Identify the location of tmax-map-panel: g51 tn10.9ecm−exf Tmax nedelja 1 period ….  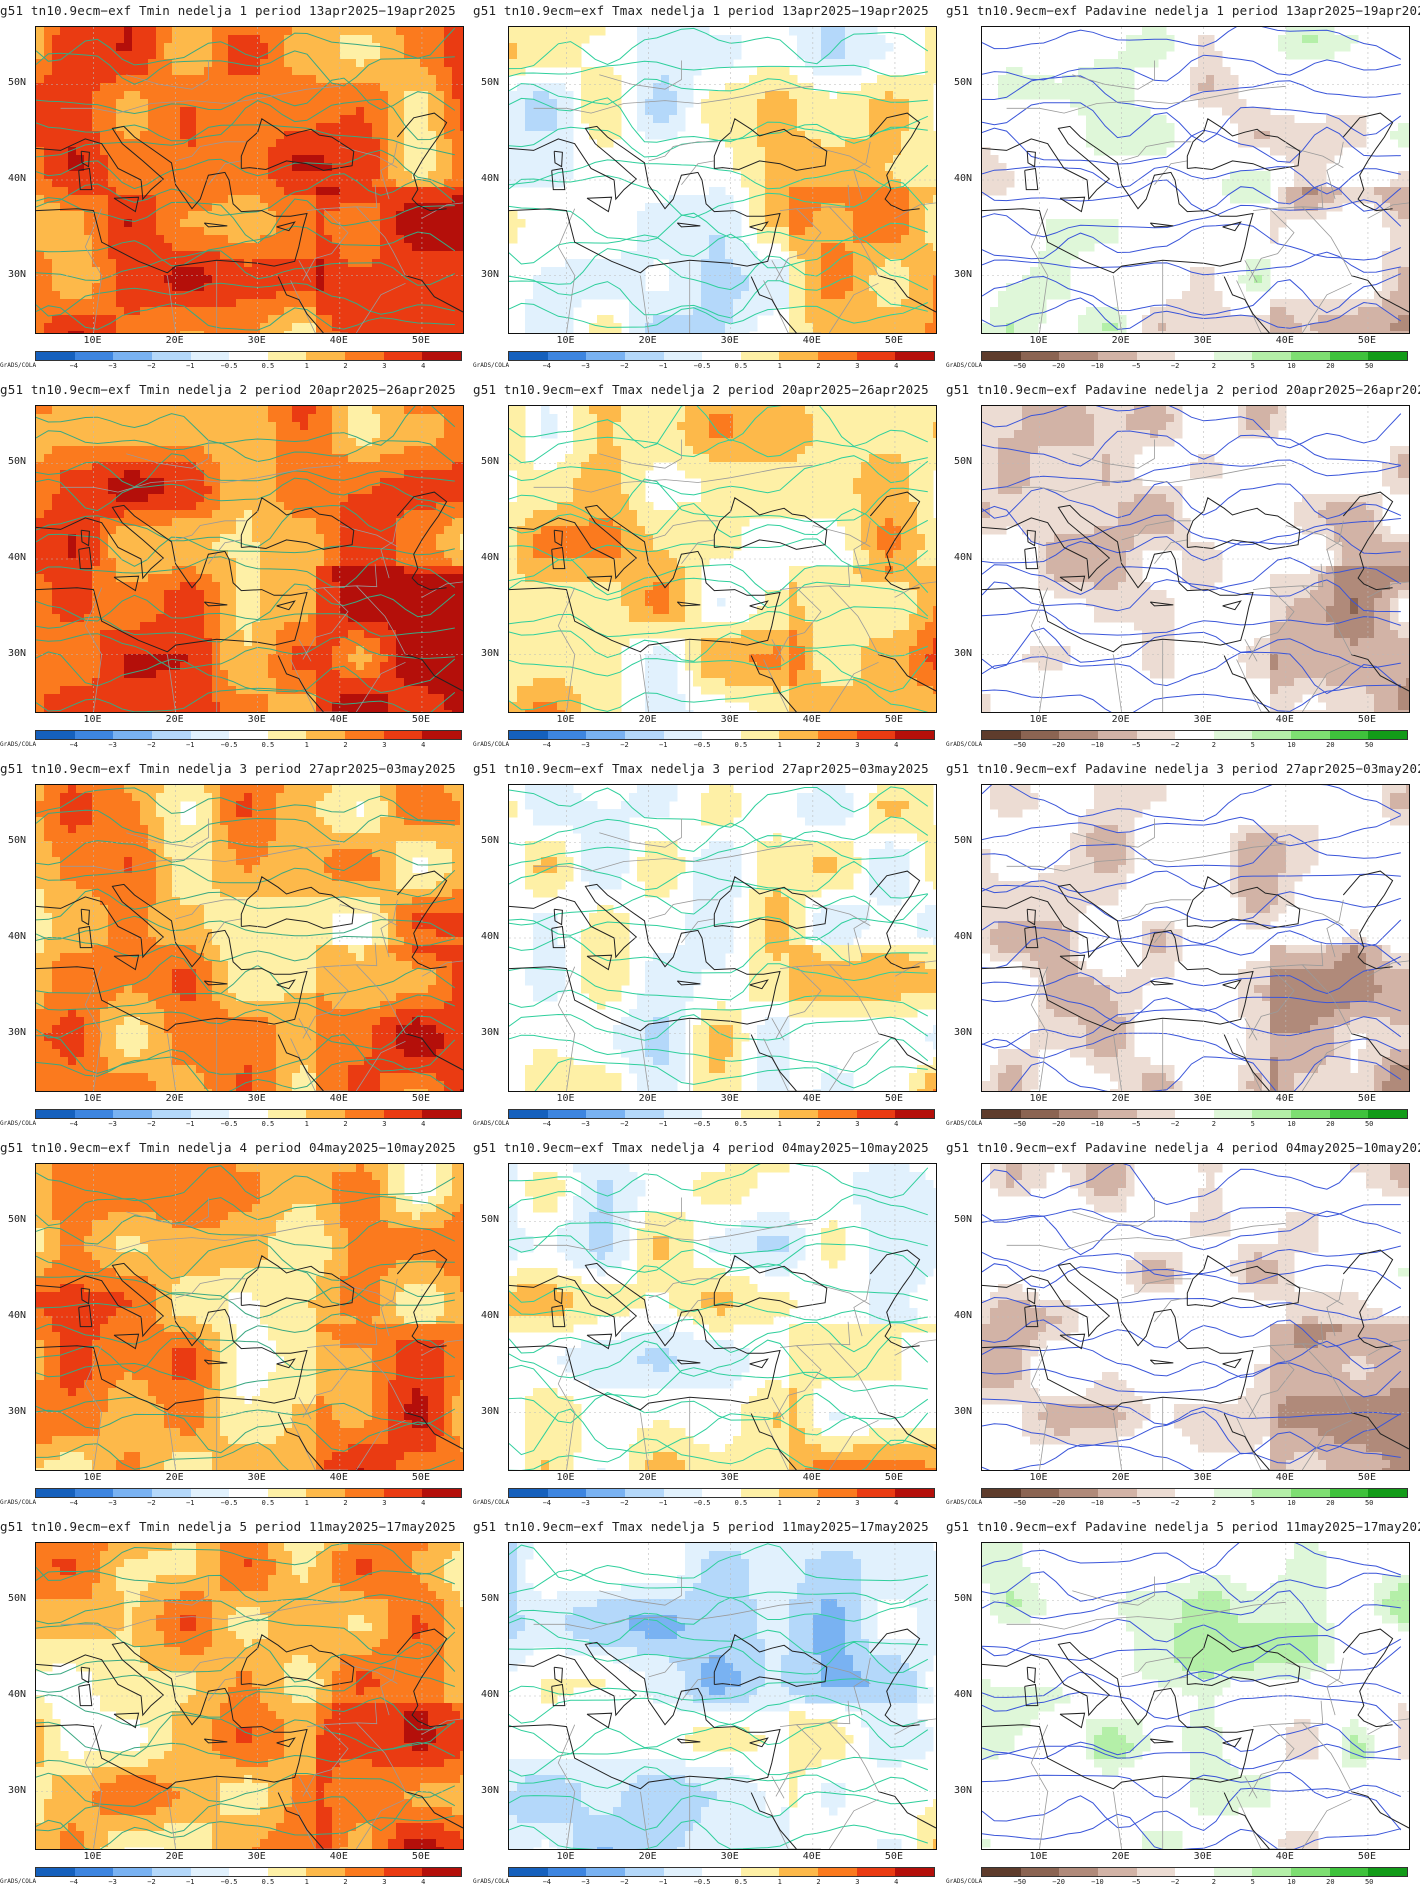
(708, 189).